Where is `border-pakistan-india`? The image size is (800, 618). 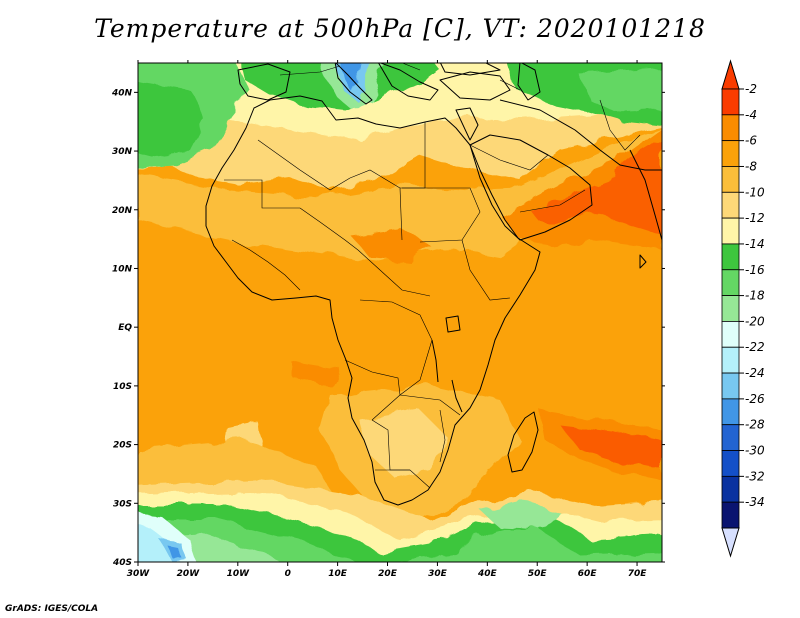 border-pakistan-india is located at coordinates (620, 125).